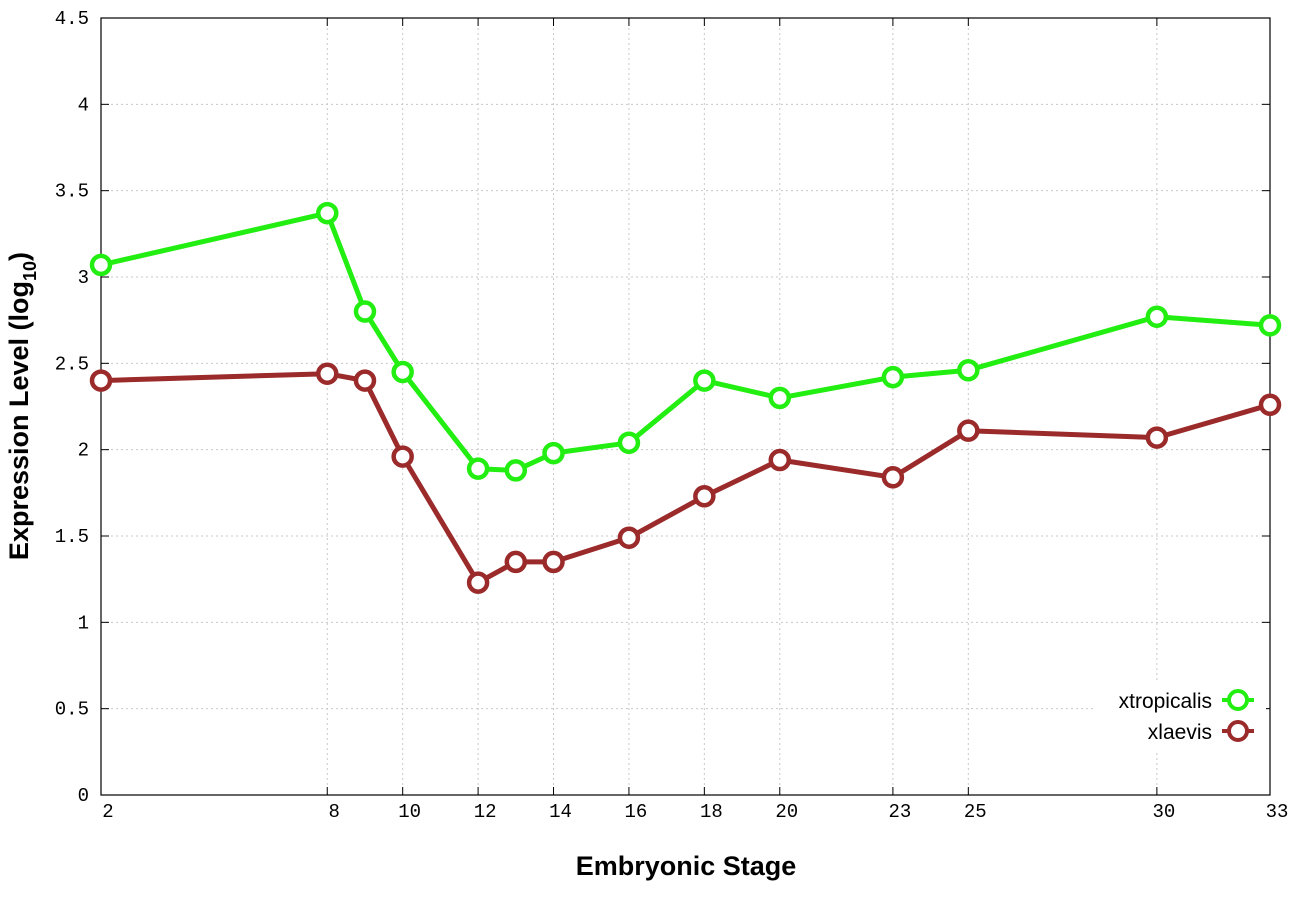 This screenshot has height=907, width=1296. I want to click on y-tick-label: 4.5, so click(72, 19).